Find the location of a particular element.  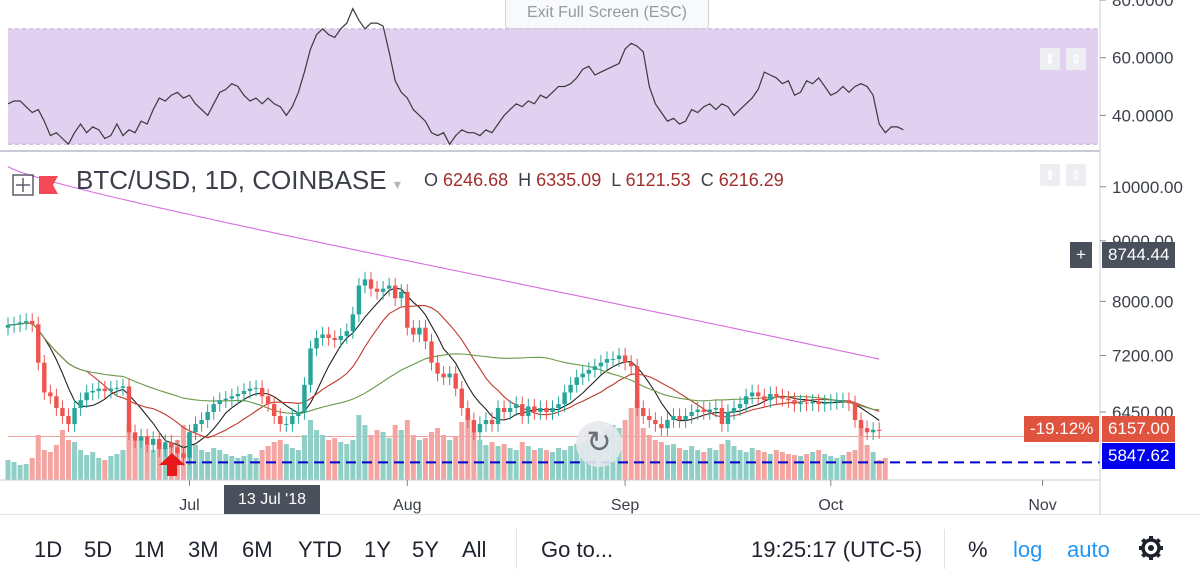

range-3m-button: 3M is located at coordinates (203, 549).